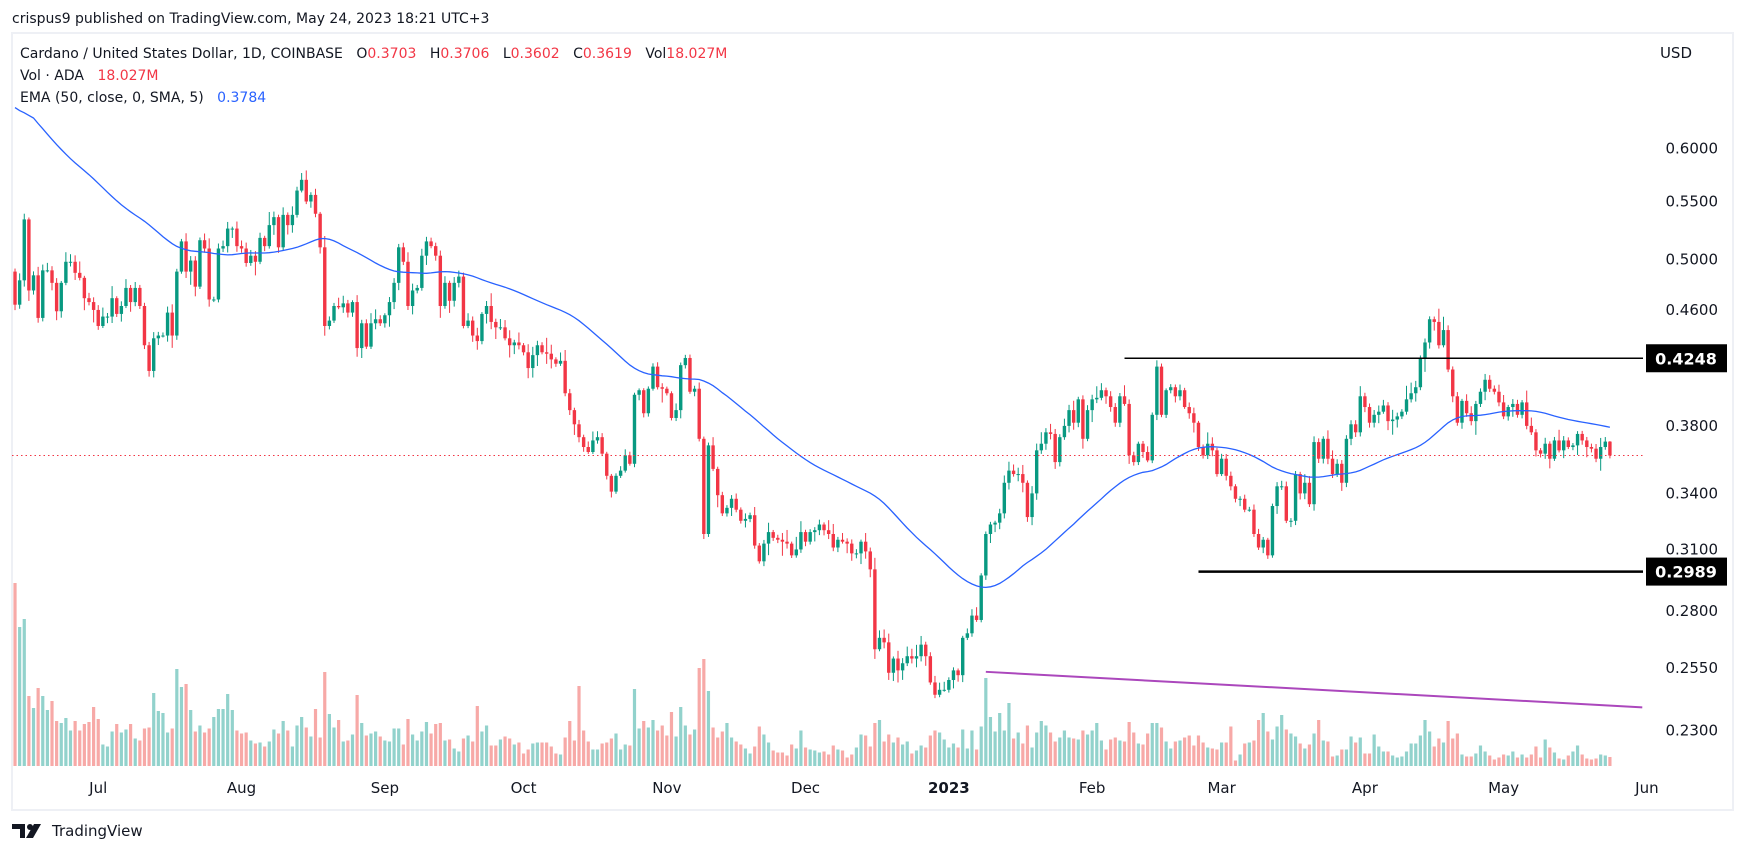 This screenshot has height=856, width=1746. Describe the element at coordinates (112, 98) in the screenshot. I see `ema-study-title: EMA (50, close, 0, SMA, 5)` at that location.